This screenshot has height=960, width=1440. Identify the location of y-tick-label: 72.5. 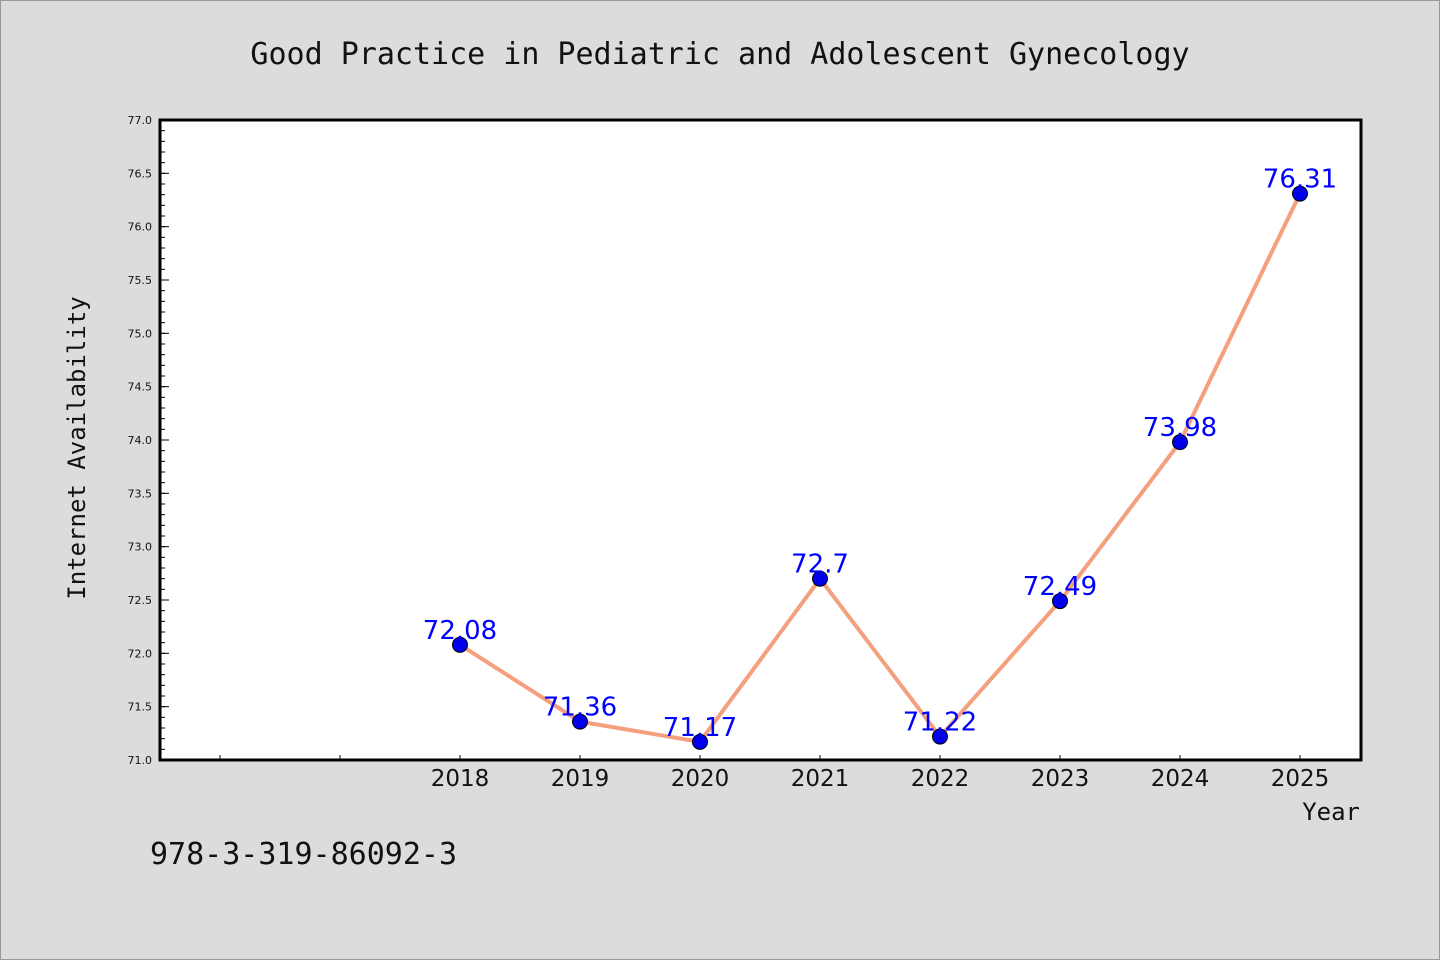
(140, 600).